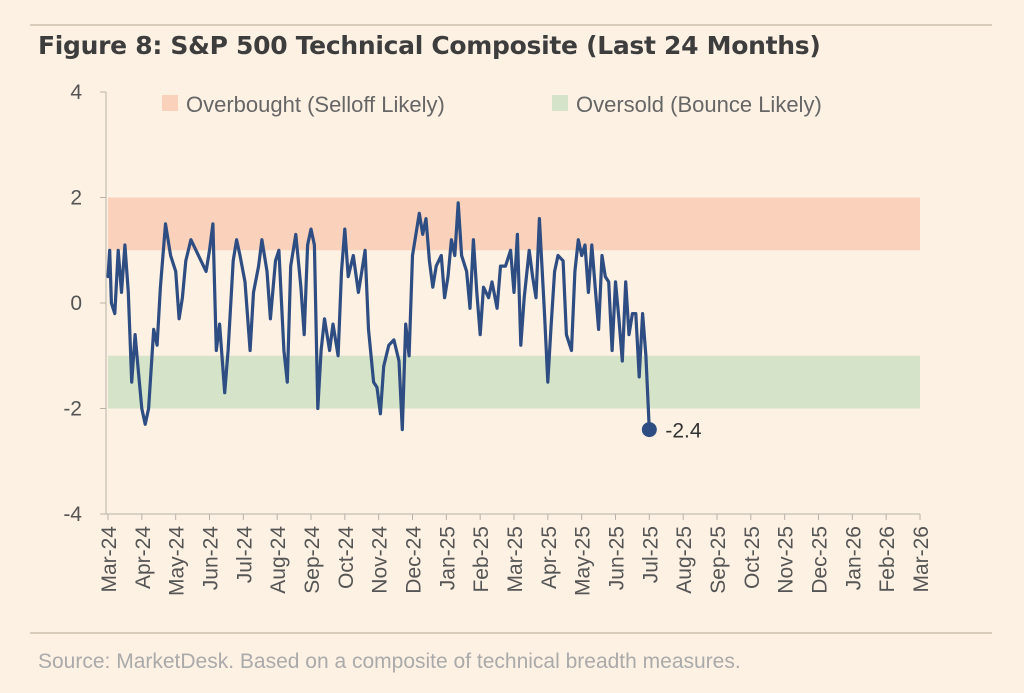 The width and height of the screenshot is (1024, 693). I want to click on x-tick-label: Nov-24, so click(380, 560).